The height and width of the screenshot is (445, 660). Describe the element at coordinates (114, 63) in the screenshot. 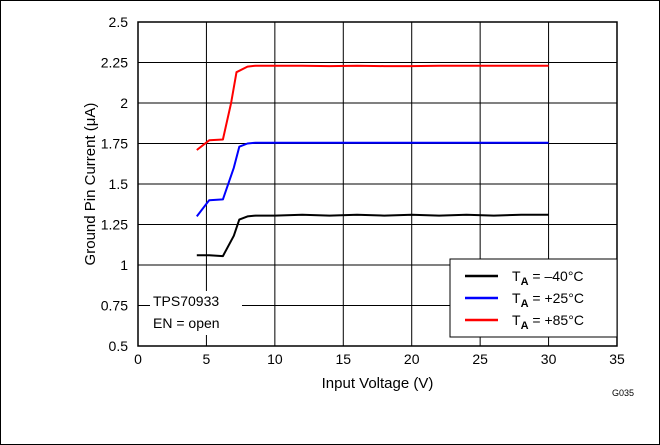

I see `y-tick-label: 2.25` at that location.